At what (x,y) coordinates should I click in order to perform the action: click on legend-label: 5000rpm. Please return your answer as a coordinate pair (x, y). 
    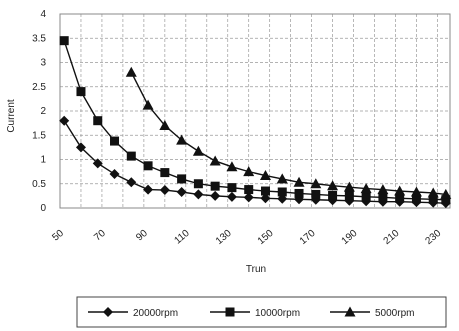
    Looking at the image, I should click on (394, 313).